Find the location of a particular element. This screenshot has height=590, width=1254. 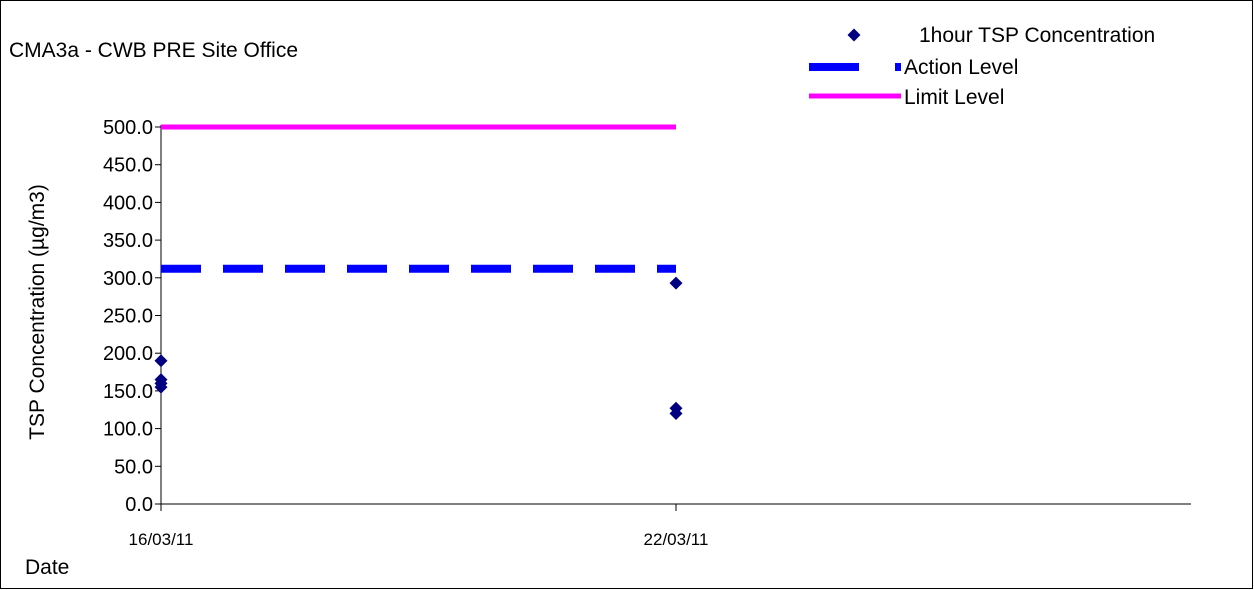

y-tick-label: 450.0 is located at coordinates (128, 166).